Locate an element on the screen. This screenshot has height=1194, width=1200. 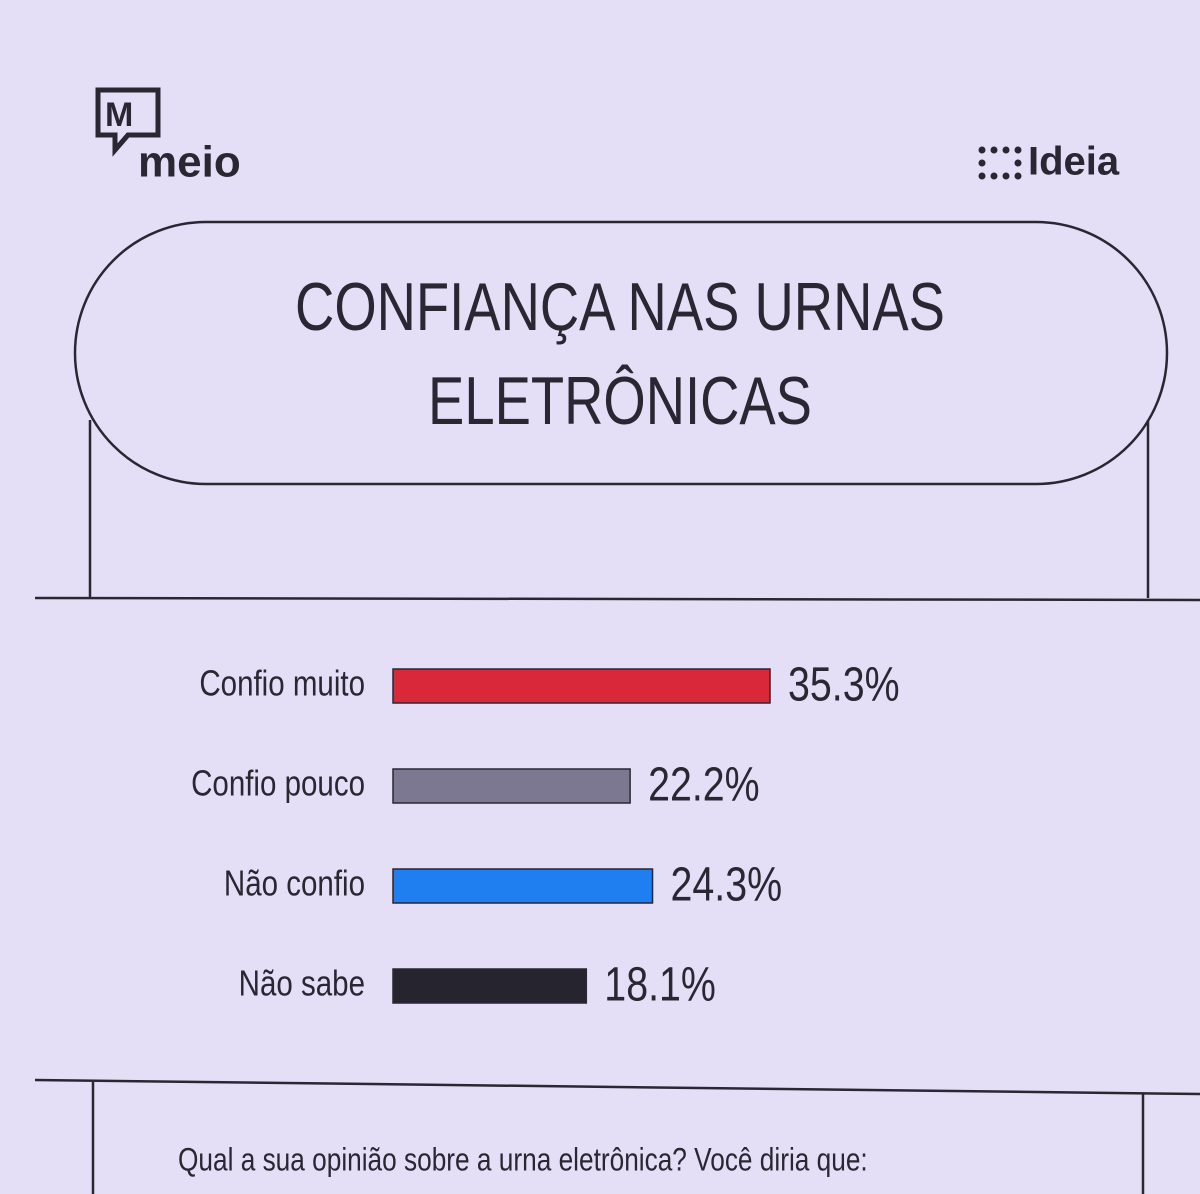
value-label: 35.3% is located at coordinates (844, 685).